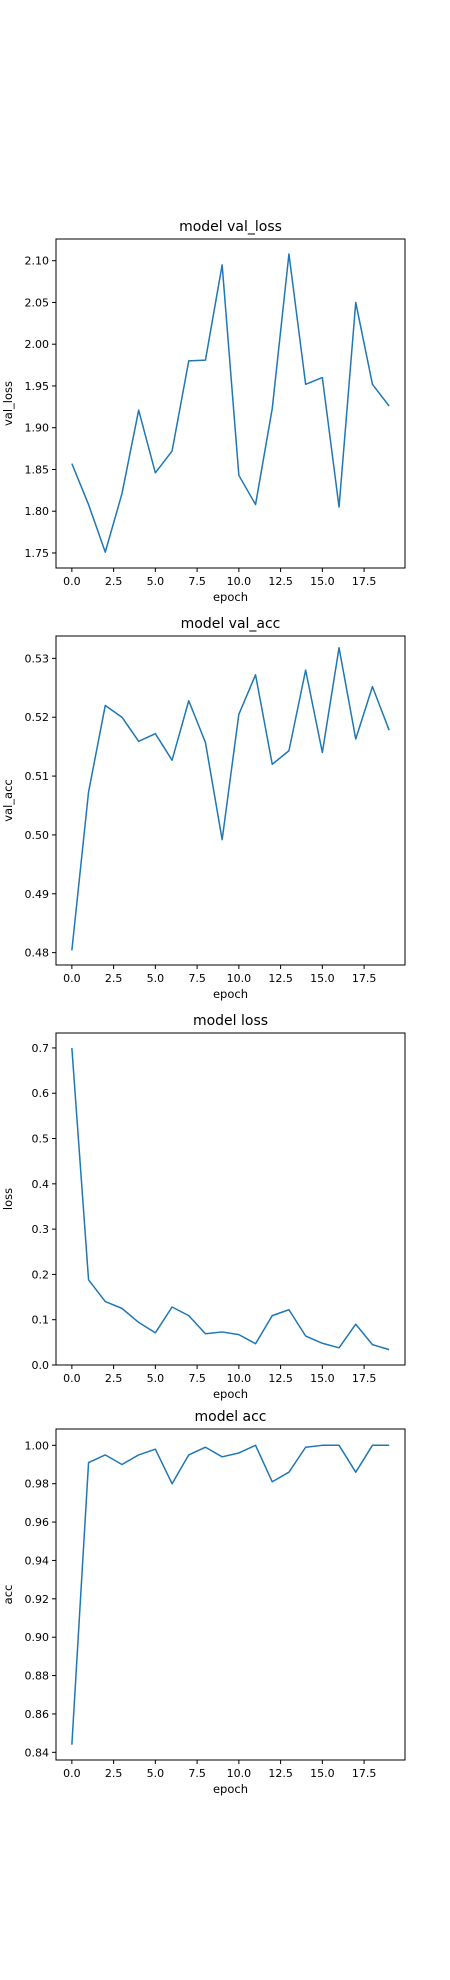 The image size is (450, 1980). I want to click on y-tick-label: 0.53, so click(37, 658).